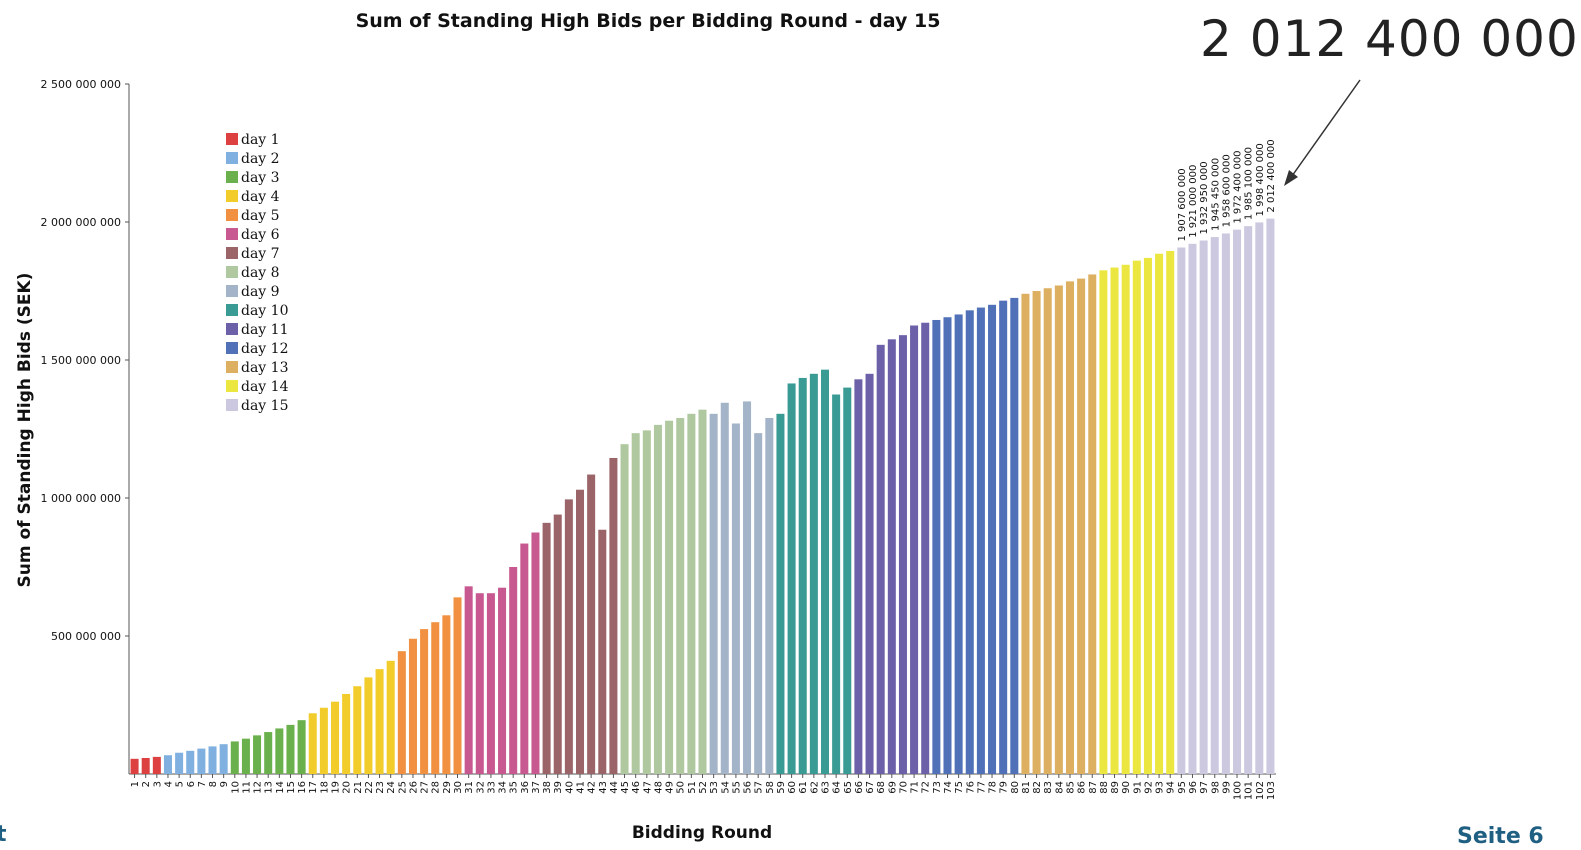 The height and width of the screenshot is (850, 1581). I want to click on x-tick-label: 2, so click(146, 784).